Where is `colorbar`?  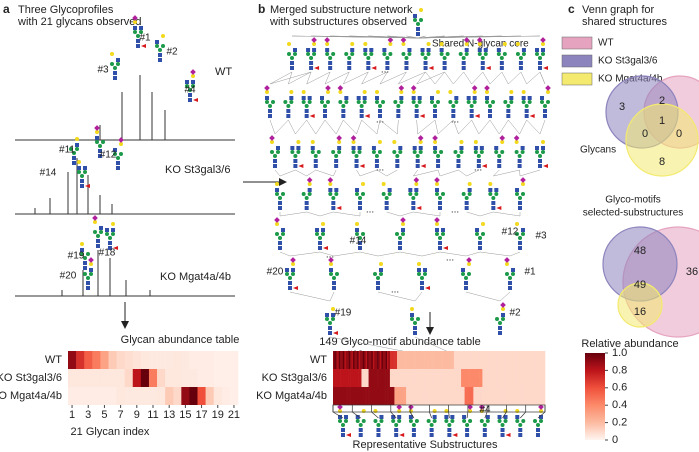
colorbar is located at coordinates (595, 396).